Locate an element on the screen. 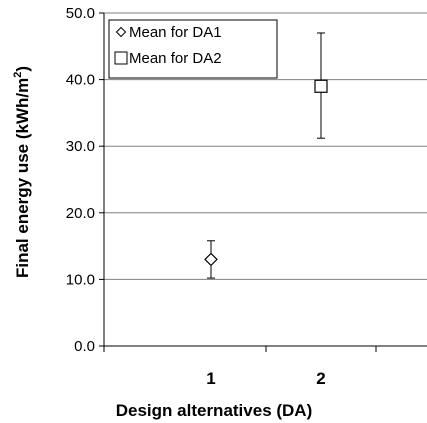 The image size is (427, 423). x-axis-title: Design alternatives (DA) is located at coordinates (214, 410).